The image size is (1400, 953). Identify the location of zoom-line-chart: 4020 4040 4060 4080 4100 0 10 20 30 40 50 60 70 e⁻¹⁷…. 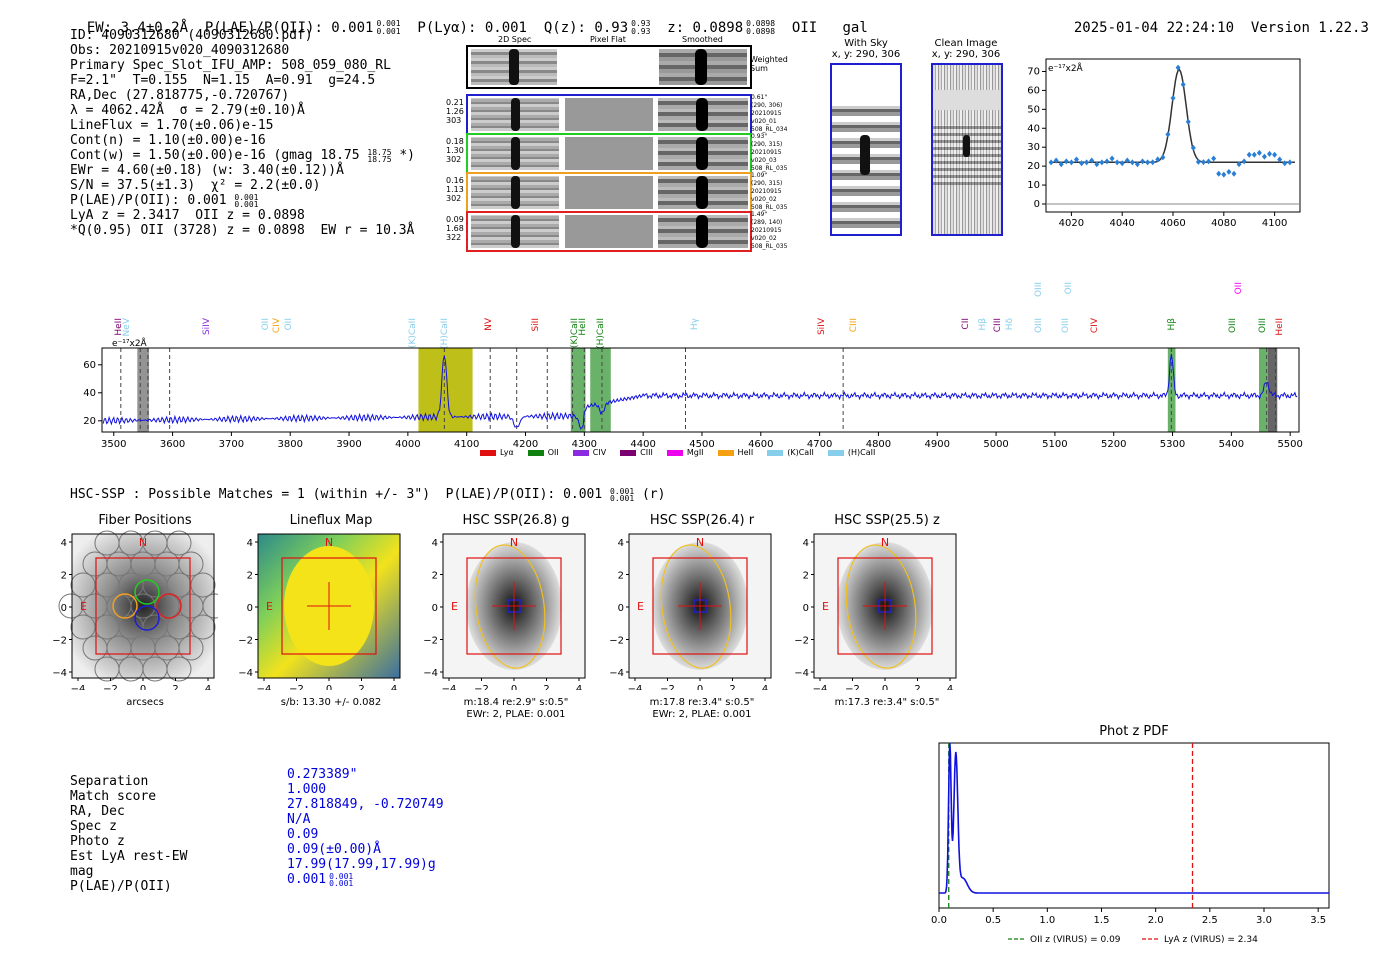
(1164, 143).